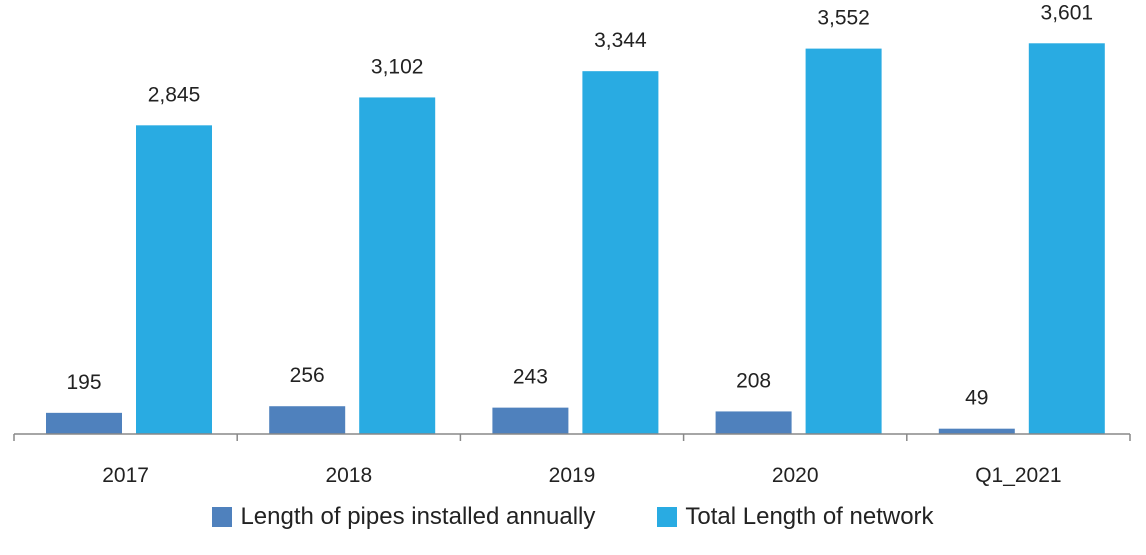 This screenshot has height=555, width=1146. Describe the element at coordinates (125, 475) in the screenshot. I see `x-tick-label-0: 2017` at that location.